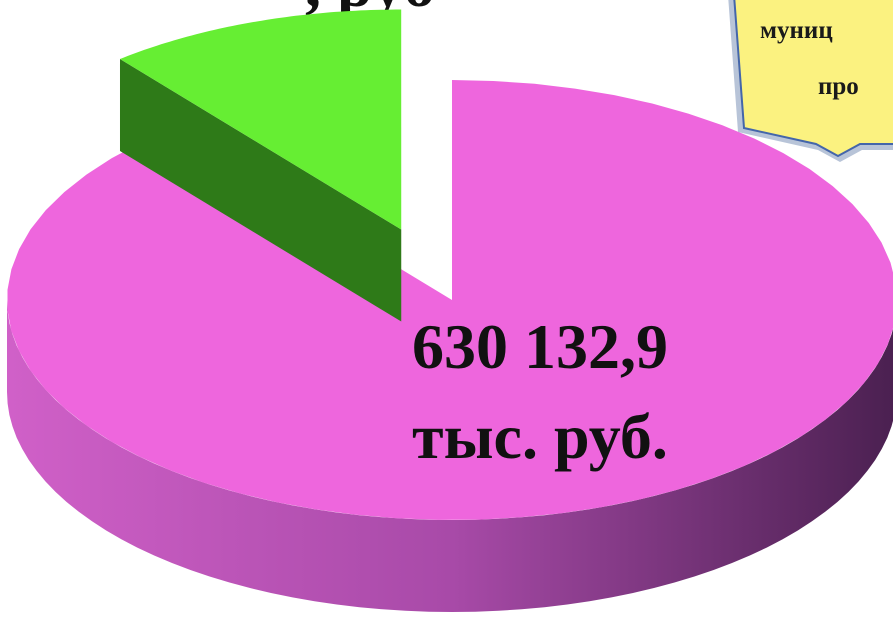  I want to click on pie-slice, so click(261, 119).